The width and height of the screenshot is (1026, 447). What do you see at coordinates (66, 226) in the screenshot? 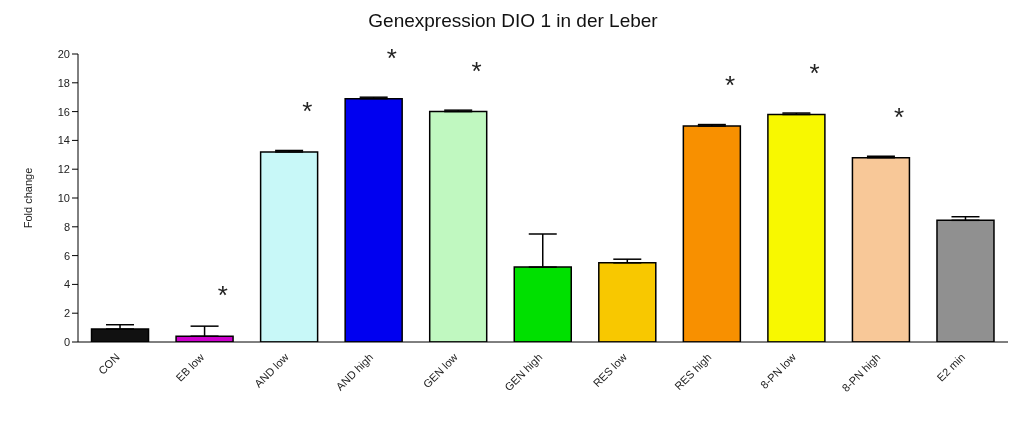
I see `y-tick-label: 8` at bounding box center [66, 226].